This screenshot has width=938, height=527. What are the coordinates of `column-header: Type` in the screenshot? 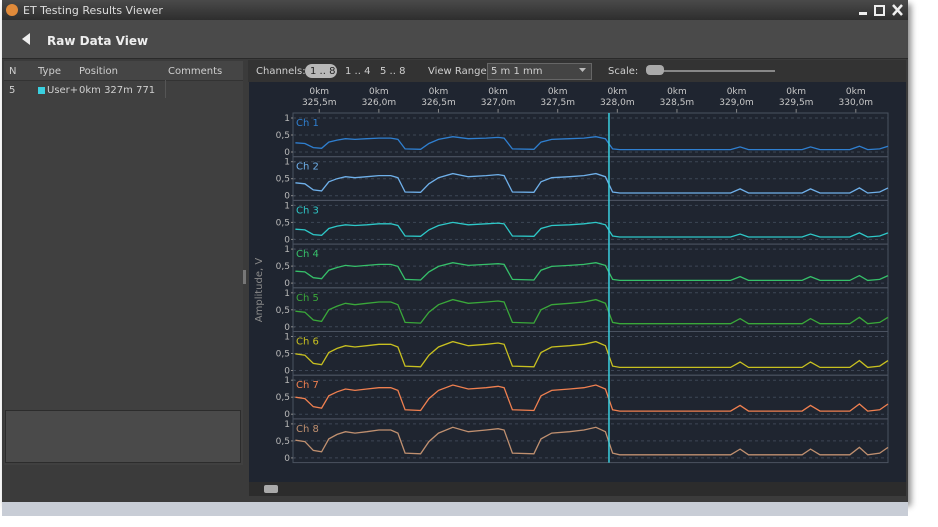 It's located at (49, 71).